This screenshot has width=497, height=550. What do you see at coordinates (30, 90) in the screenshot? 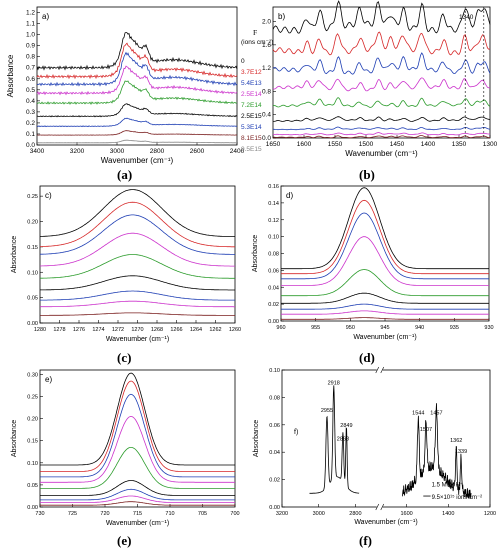
I see `y-tick-label: 0.5` at bounding box center [30, 90].